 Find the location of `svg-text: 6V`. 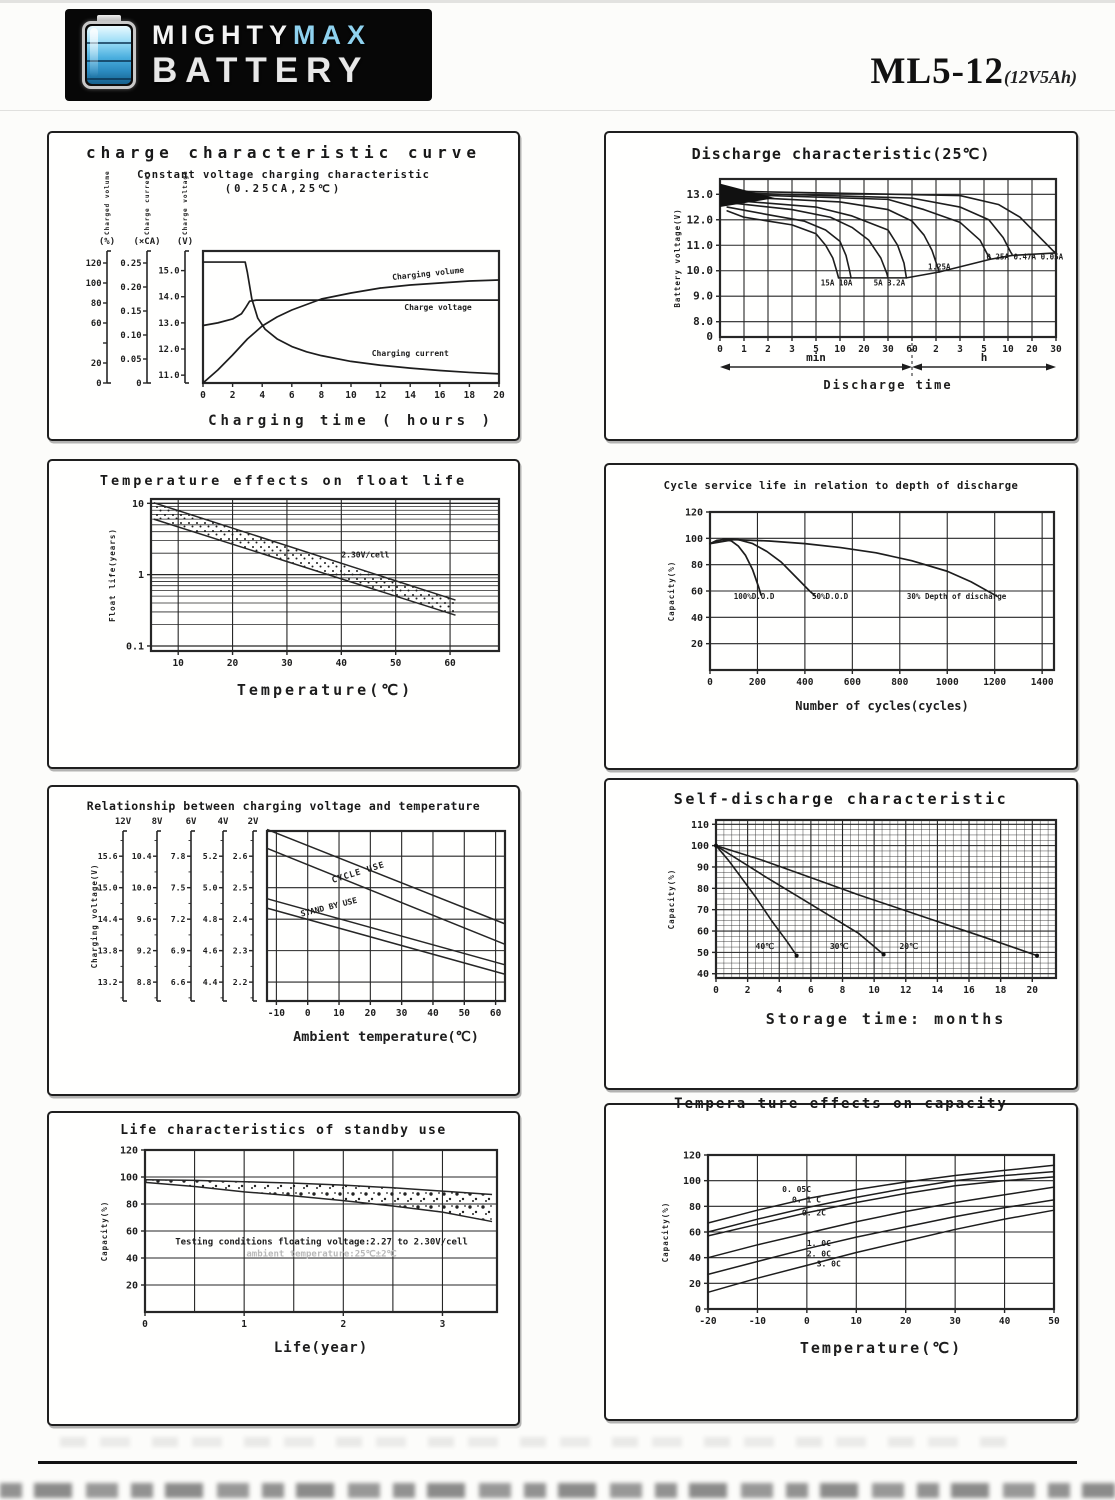

svg-text: 6V is located at coordinates (191, 822).